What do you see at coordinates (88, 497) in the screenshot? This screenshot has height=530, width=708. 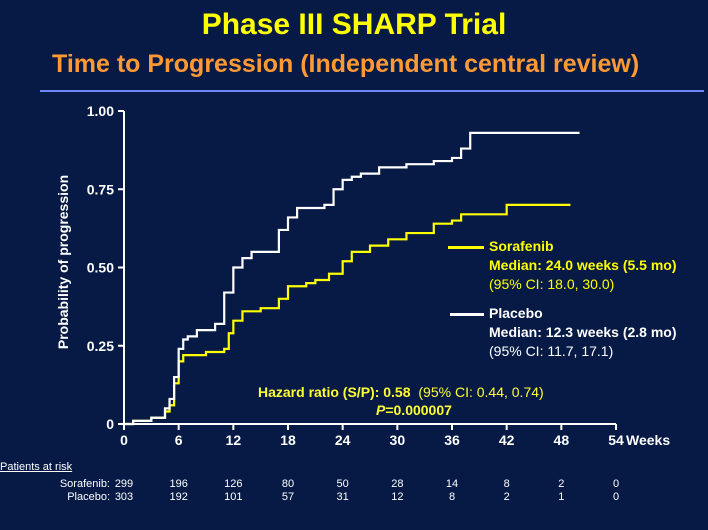 I see `risk-row-label: Placebo:` at bounding box center [88, 497].